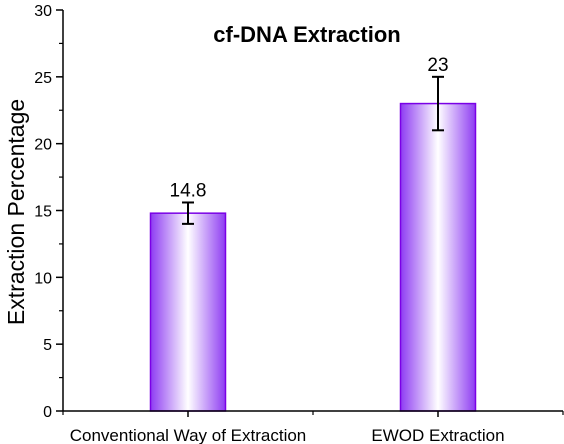 The width and height of the screenshot is (564, 444). I want to click on y-tick-label: 0, so click(47, 412).